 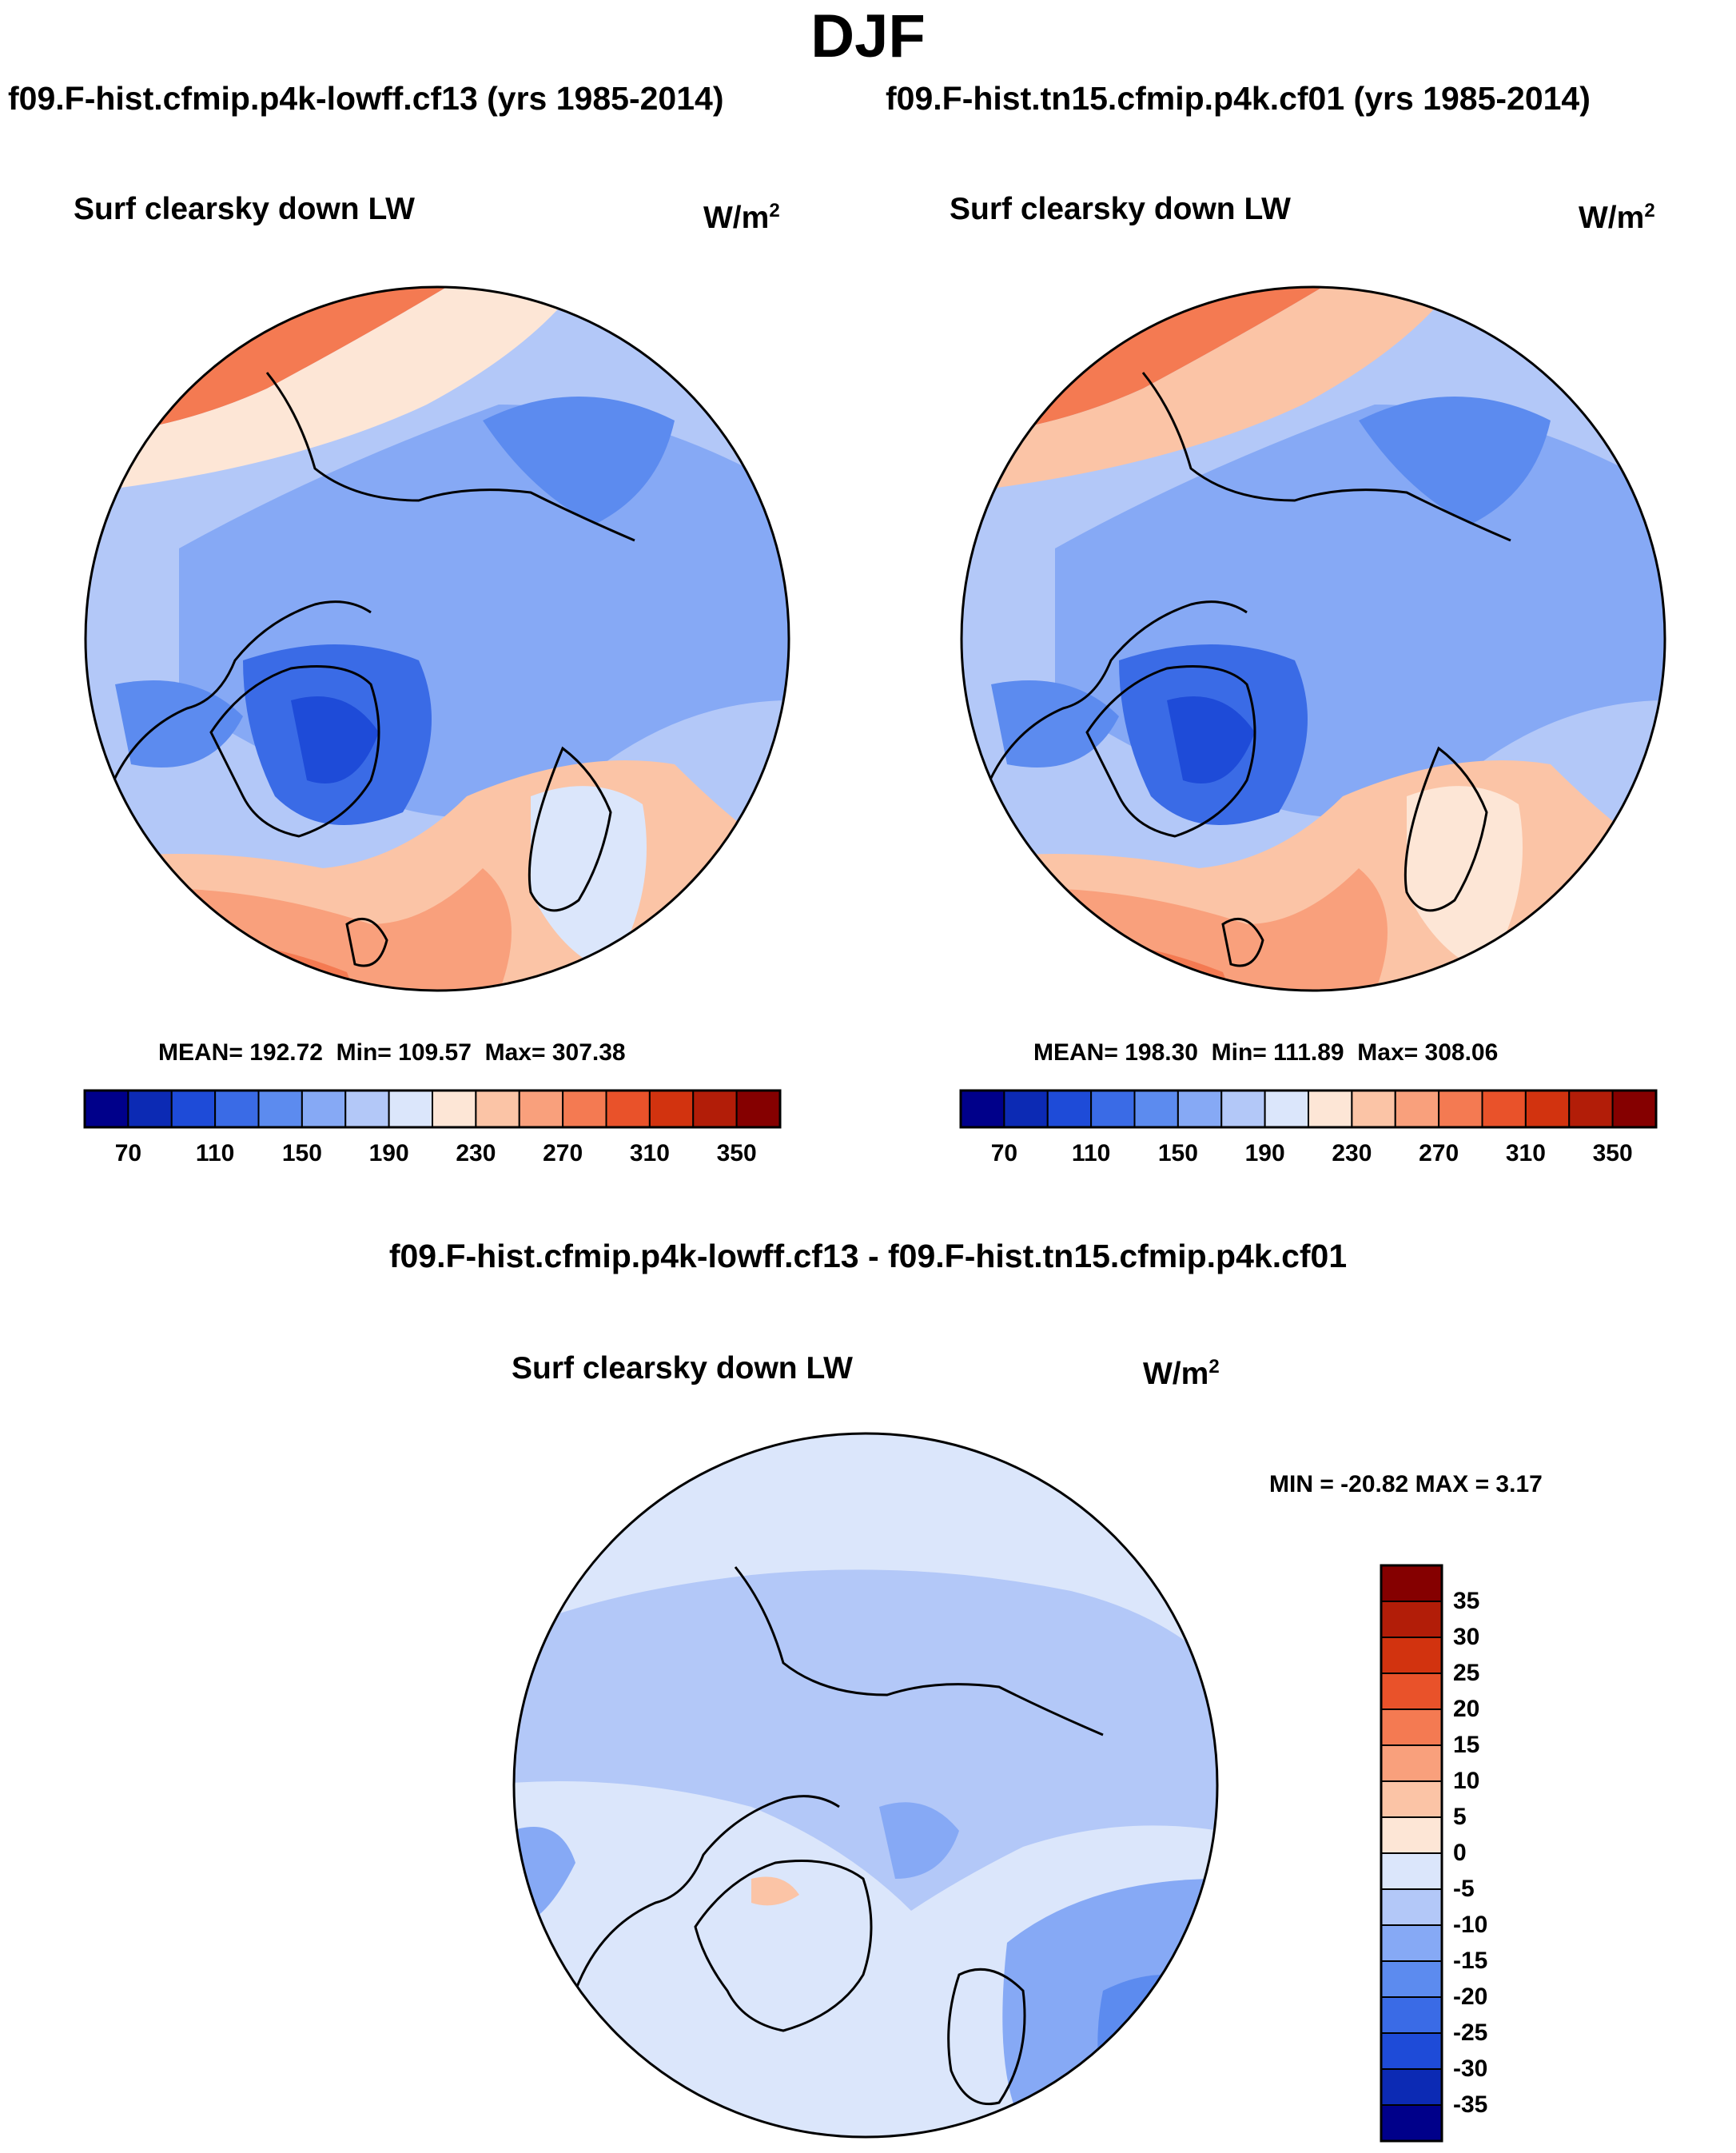 I want to click on siberia-cold-region, so click(x=1455, y=460).